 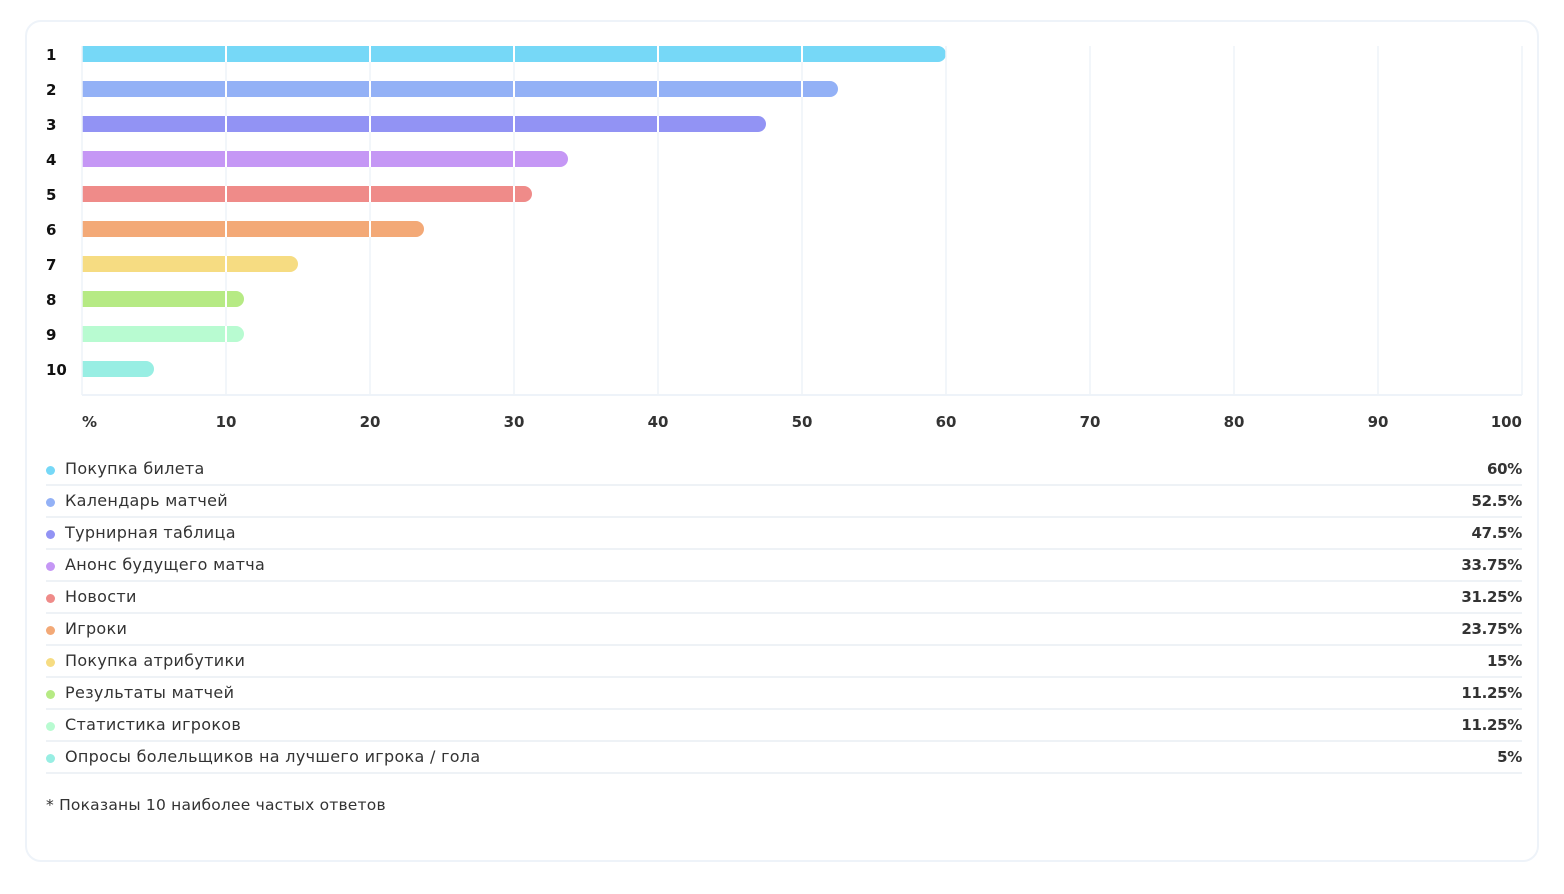 I want to click on x-tick-label: 30, so click(x=514, y=422).